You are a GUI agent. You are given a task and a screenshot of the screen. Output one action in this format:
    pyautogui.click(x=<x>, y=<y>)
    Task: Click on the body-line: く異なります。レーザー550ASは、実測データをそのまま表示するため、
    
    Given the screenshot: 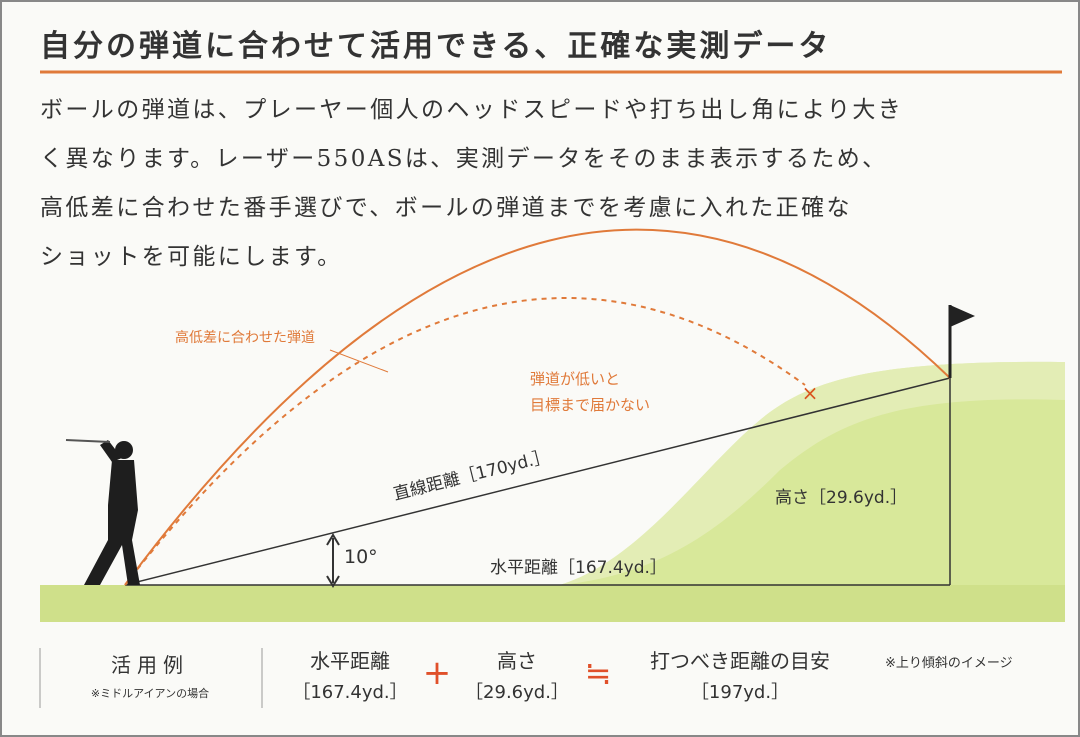 What is the action you would take?
    pyautogui.click(x=464, y=159)
    